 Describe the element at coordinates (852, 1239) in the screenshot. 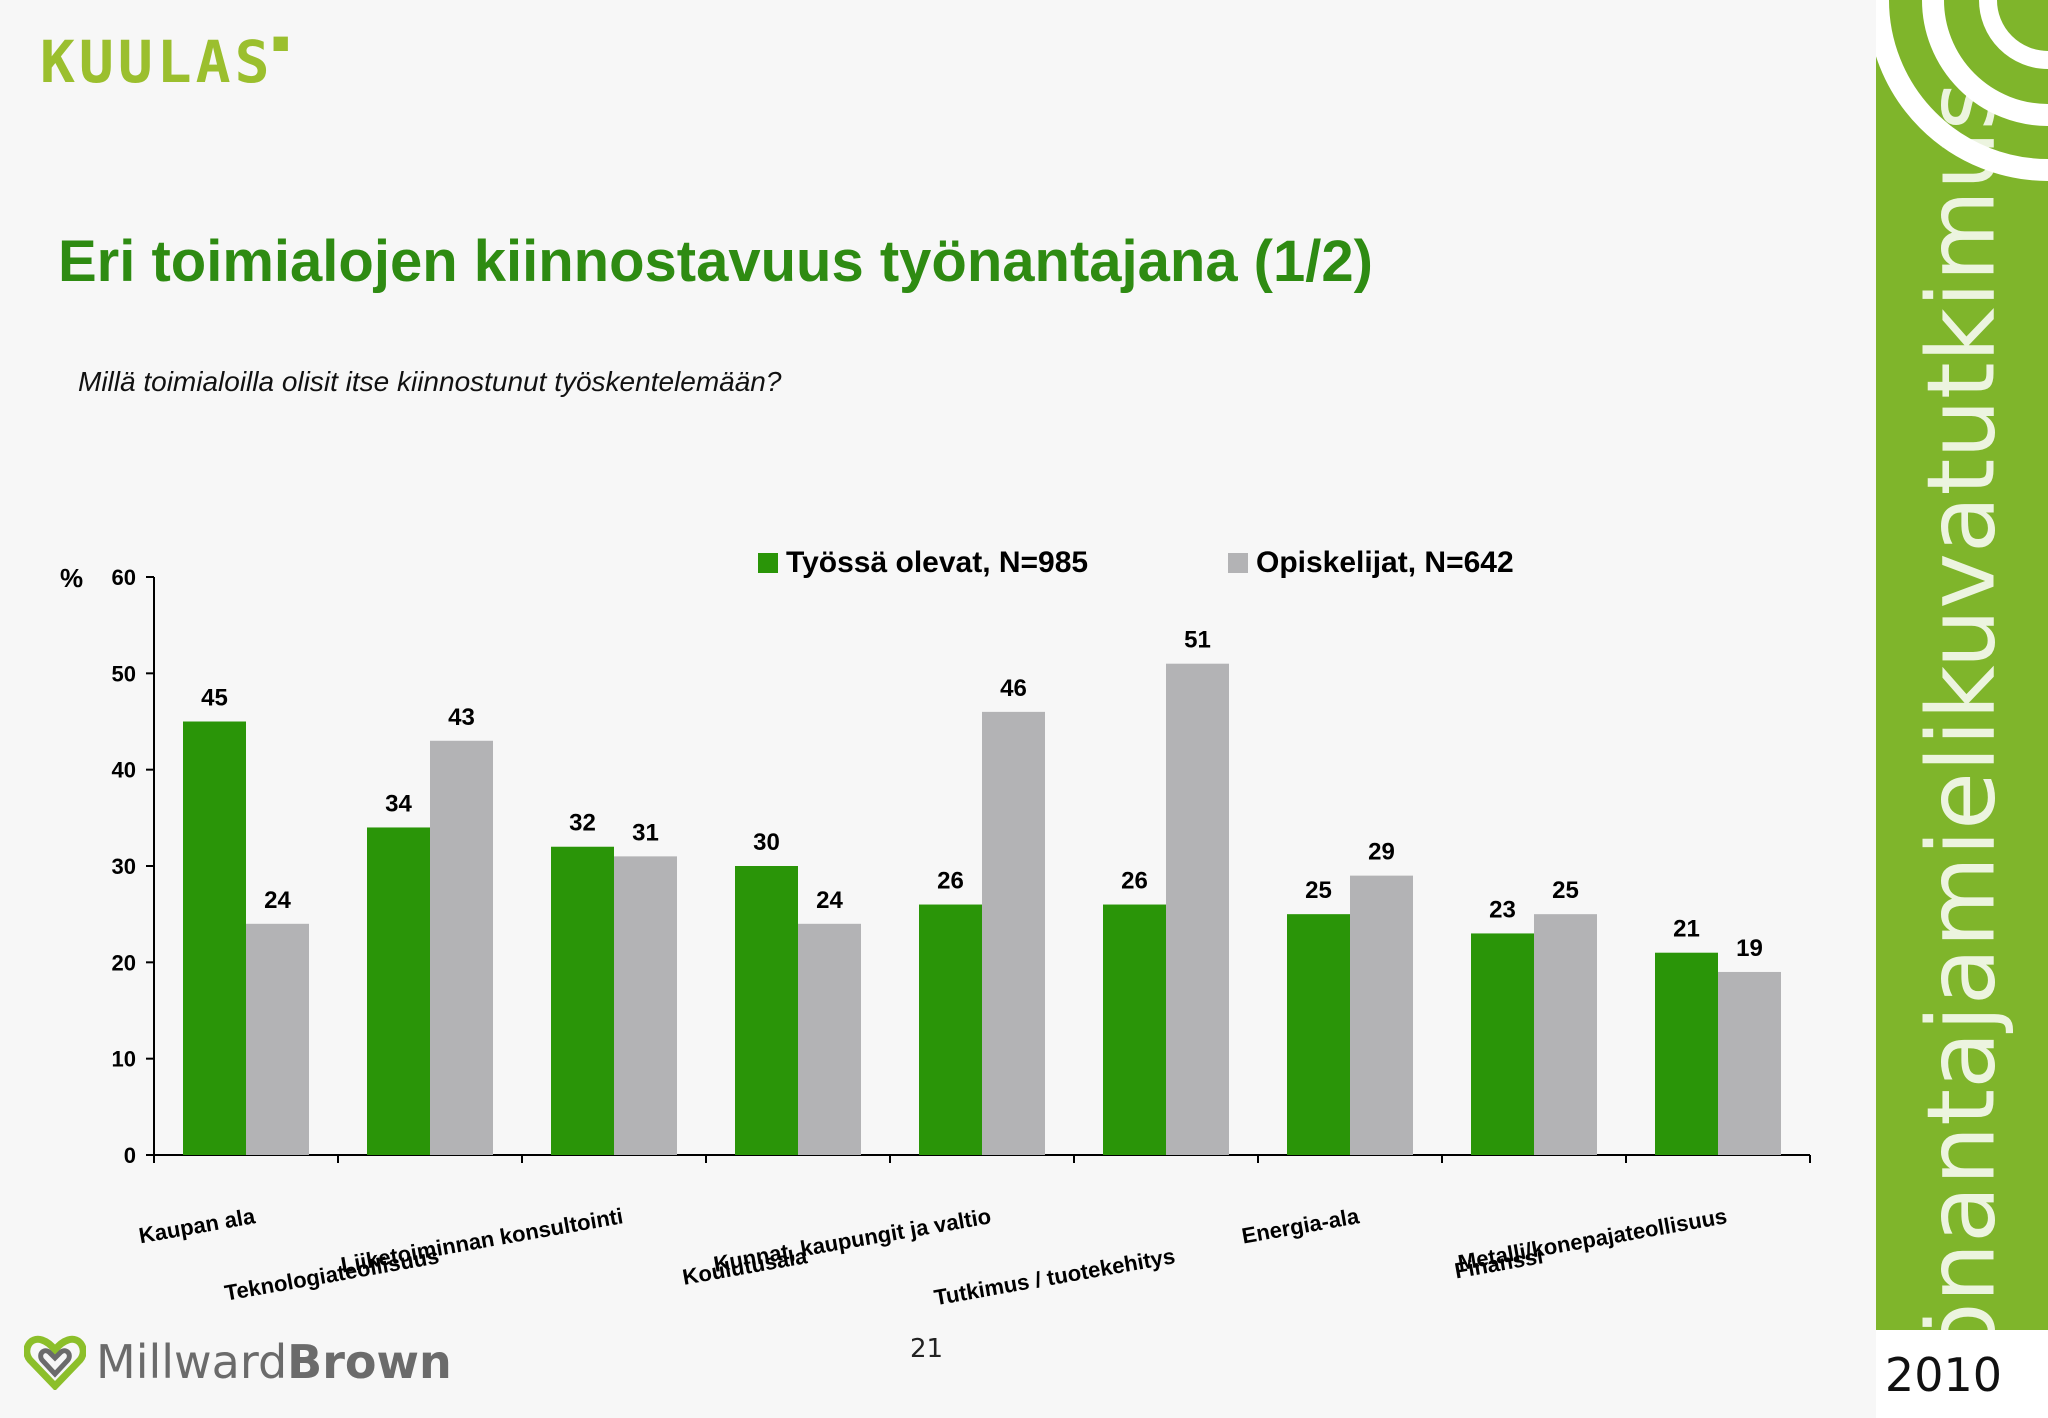

I see `x-category-label: Kunnat, kaupungit ja valtio` at that location.